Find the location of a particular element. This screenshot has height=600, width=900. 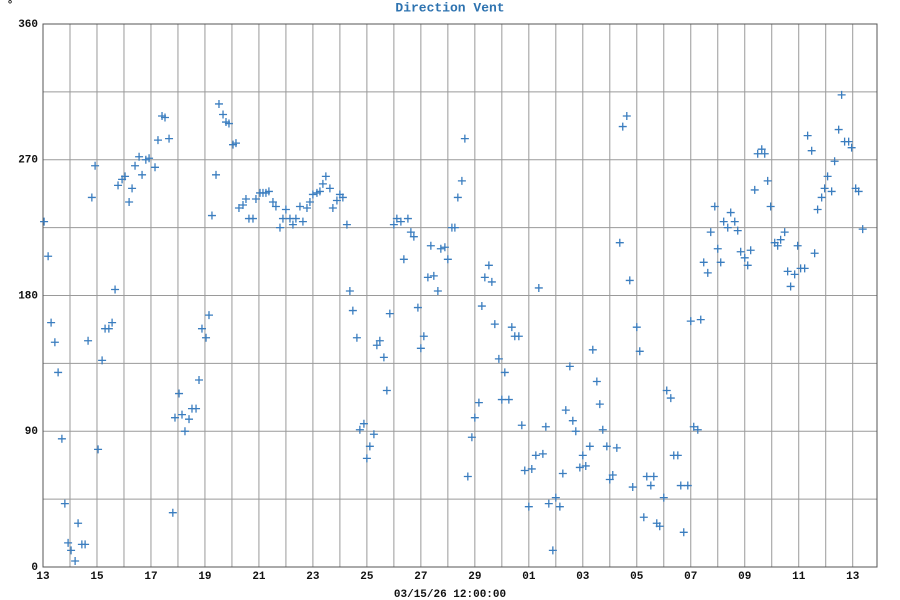

x-tick-label: 17 is located at coordinates (150, 577).